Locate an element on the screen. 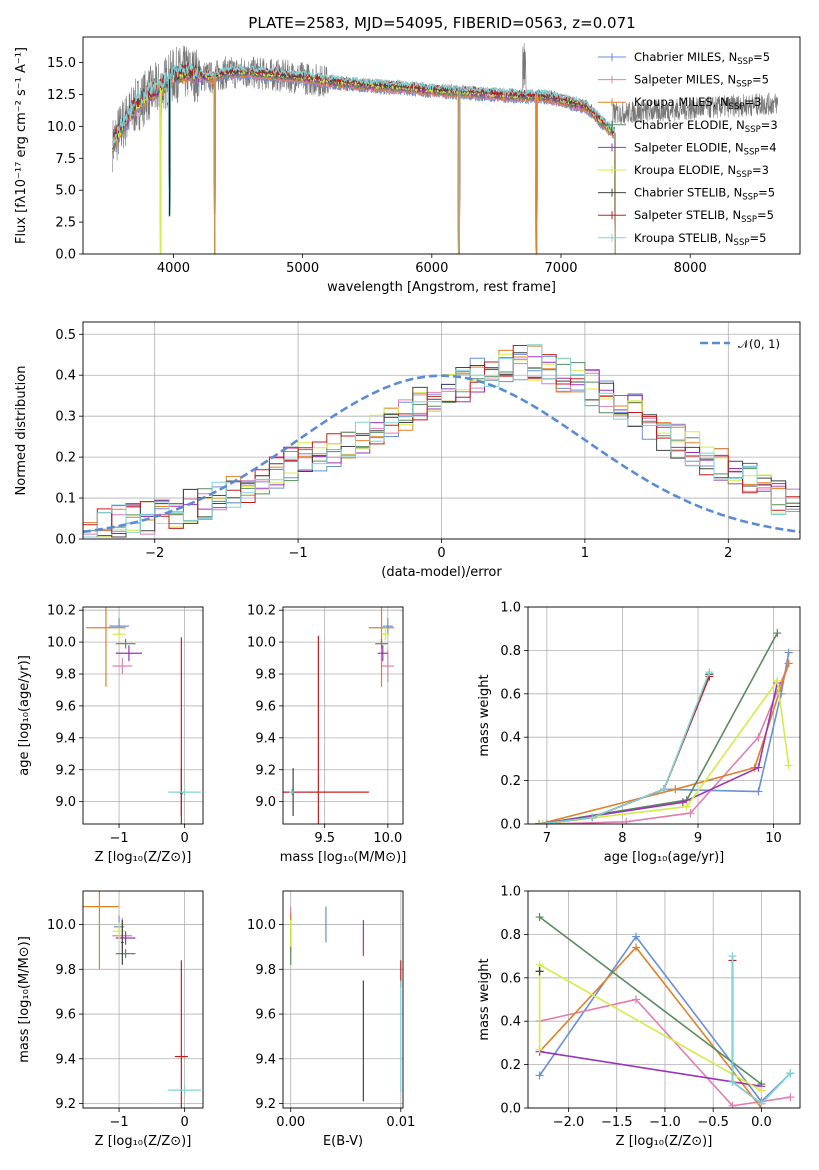  spectrum-xtick-label: 5000 is located at coordinates (302, 268).